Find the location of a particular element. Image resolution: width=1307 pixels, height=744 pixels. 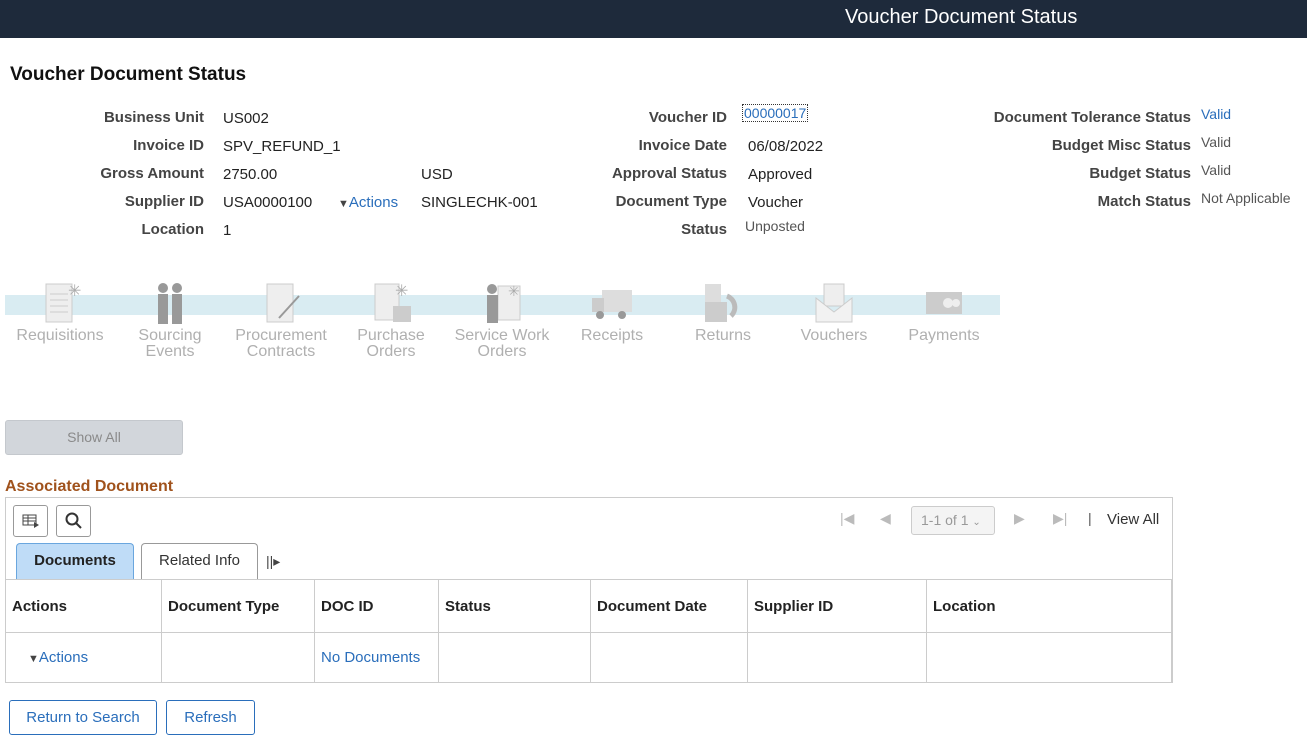

voucher-id-label: Voucher ID is located at coordinates (687, 117).